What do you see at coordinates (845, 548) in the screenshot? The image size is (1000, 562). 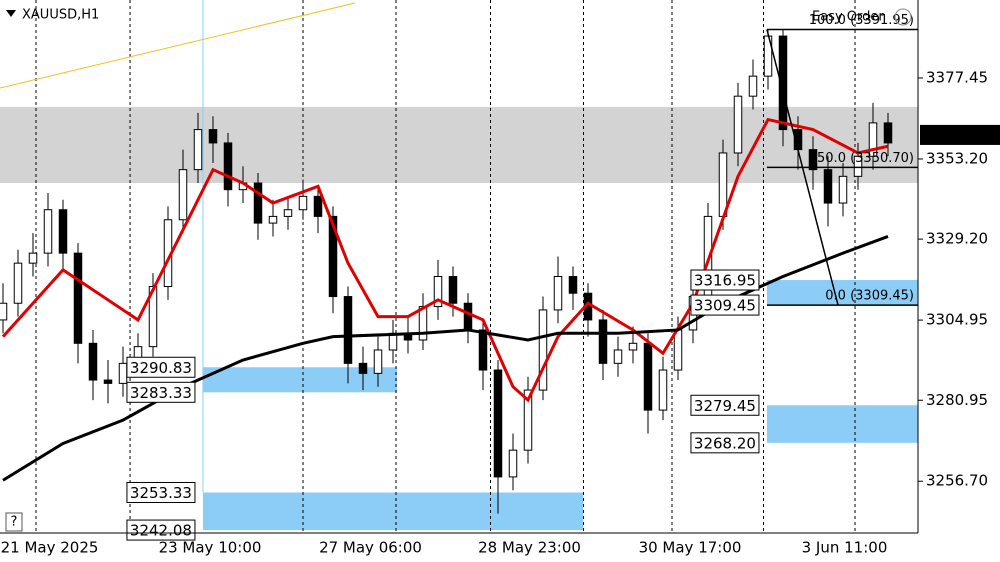 I see `x-tick-label: 3 Jun 11:00` at bounding box center [845, 548].